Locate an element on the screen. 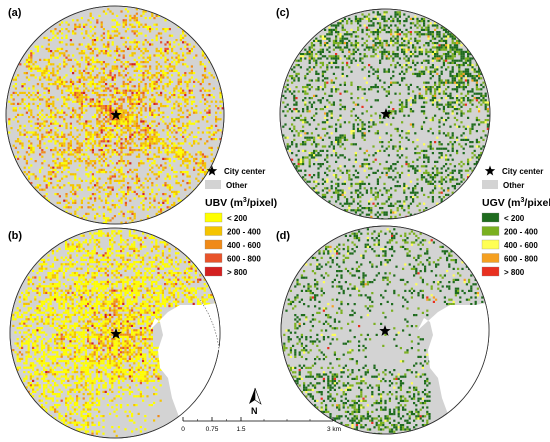  legend-ugv-class-label-1: 200 - 400 is located at coordinates (521, 232).